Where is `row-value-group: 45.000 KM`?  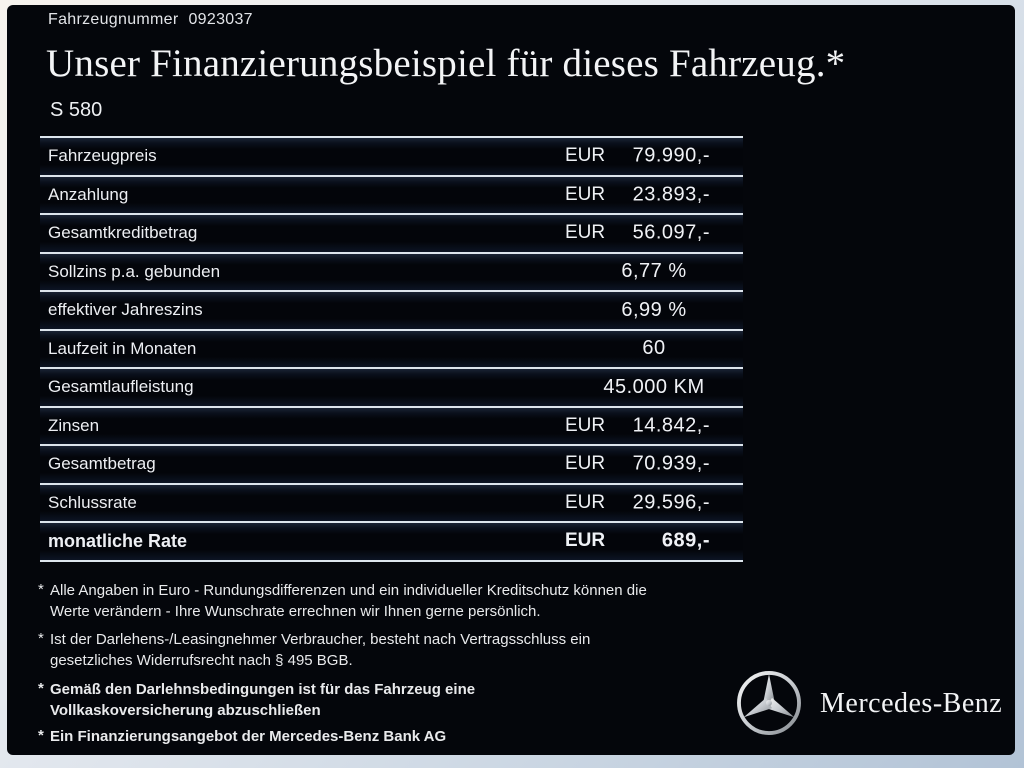
row-value-group: 45.000 KM is located at coordinates (654, 387).